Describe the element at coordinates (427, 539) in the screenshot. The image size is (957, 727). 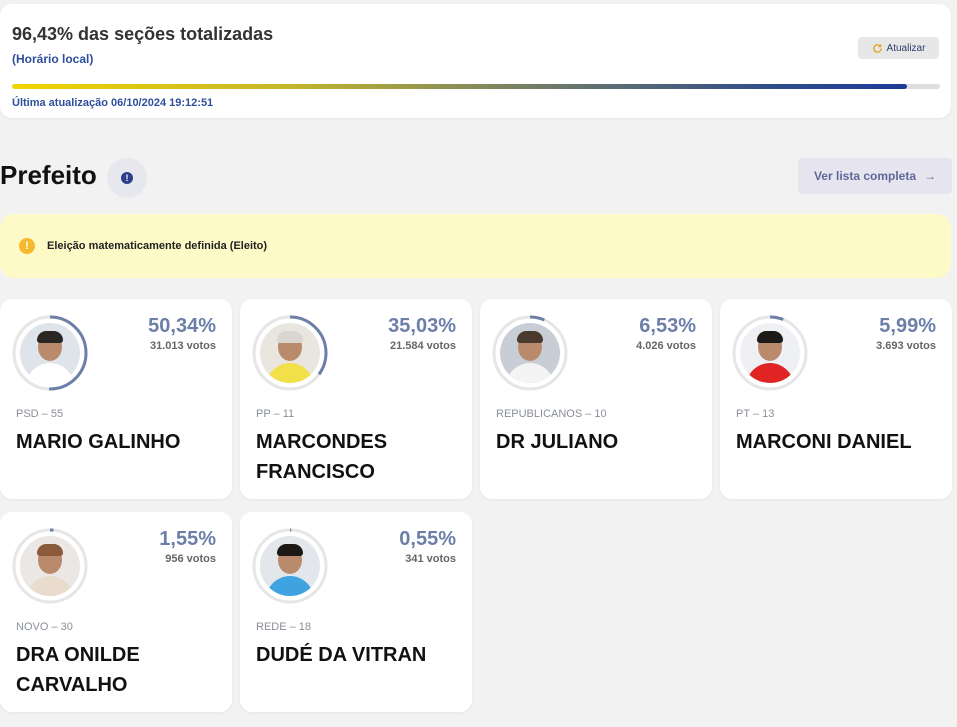
I see `candidate-percent: 0,55%` at that location.